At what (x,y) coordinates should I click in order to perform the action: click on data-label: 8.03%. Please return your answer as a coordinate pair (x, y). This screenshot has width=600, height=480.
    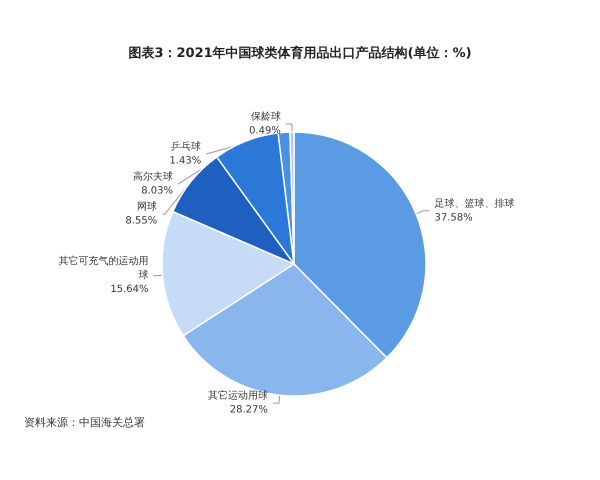
    Looking at the image, I should click on (157, 191).